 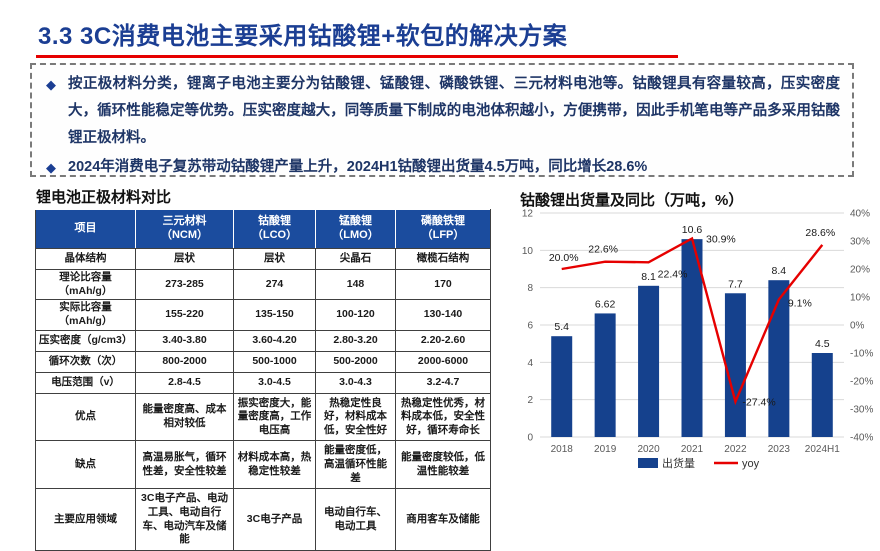 What do you see at coordinates (355, 417) in the screenshot?
I see `table-cell: 热稳定性良好，材料成本低，安全性好` at bounding box center [355, 417].